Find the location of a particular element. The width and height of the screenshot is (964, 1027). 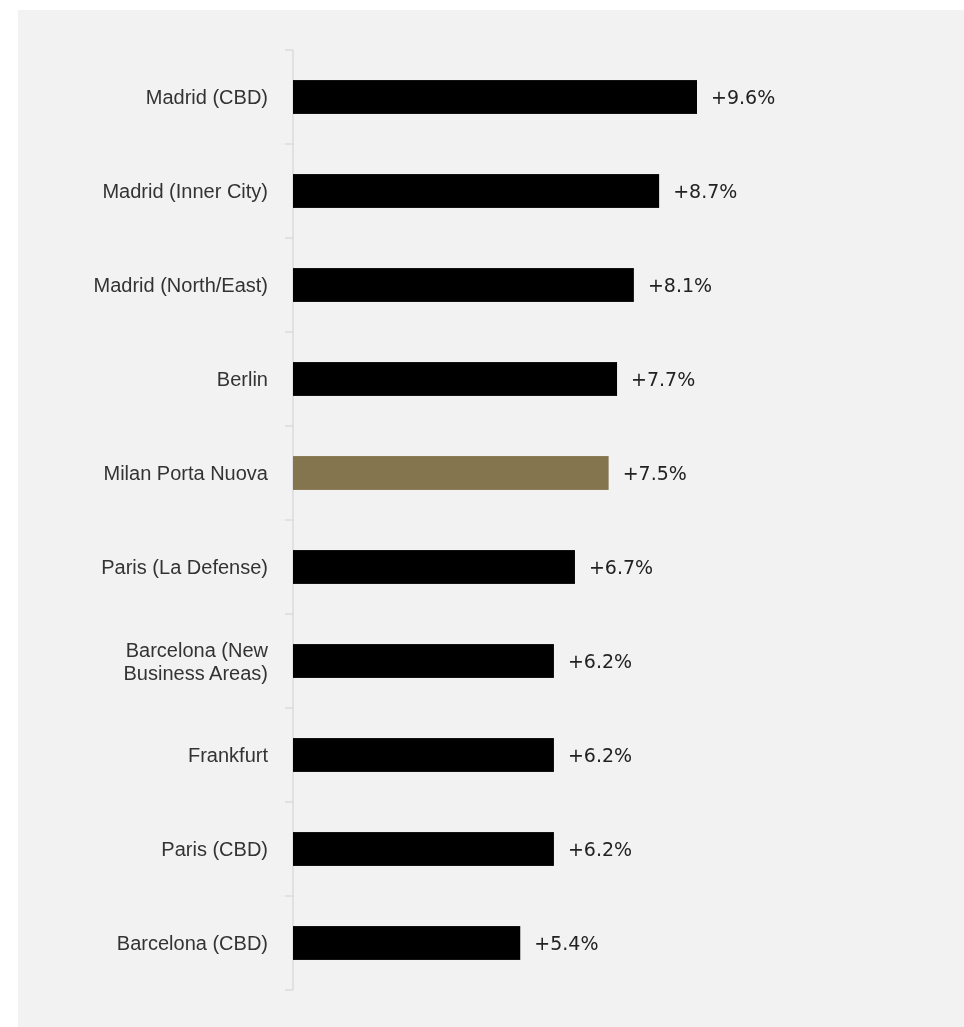

y-tick-label: Berlin is located at coordinates (242, 379).